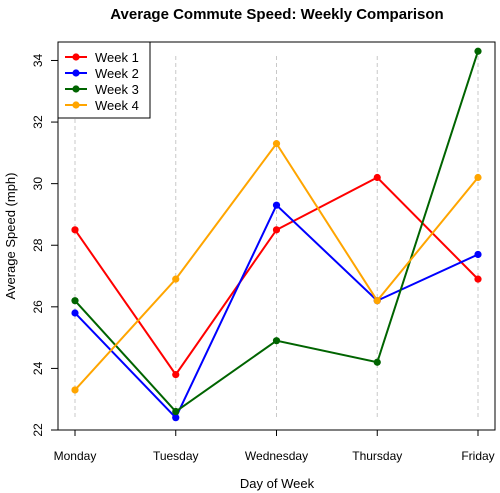 This screenshot has height=493, width=500. Describe the element at coordinates (38, 122) in the screenshot. I see `y-tick-label: 32` at that location.